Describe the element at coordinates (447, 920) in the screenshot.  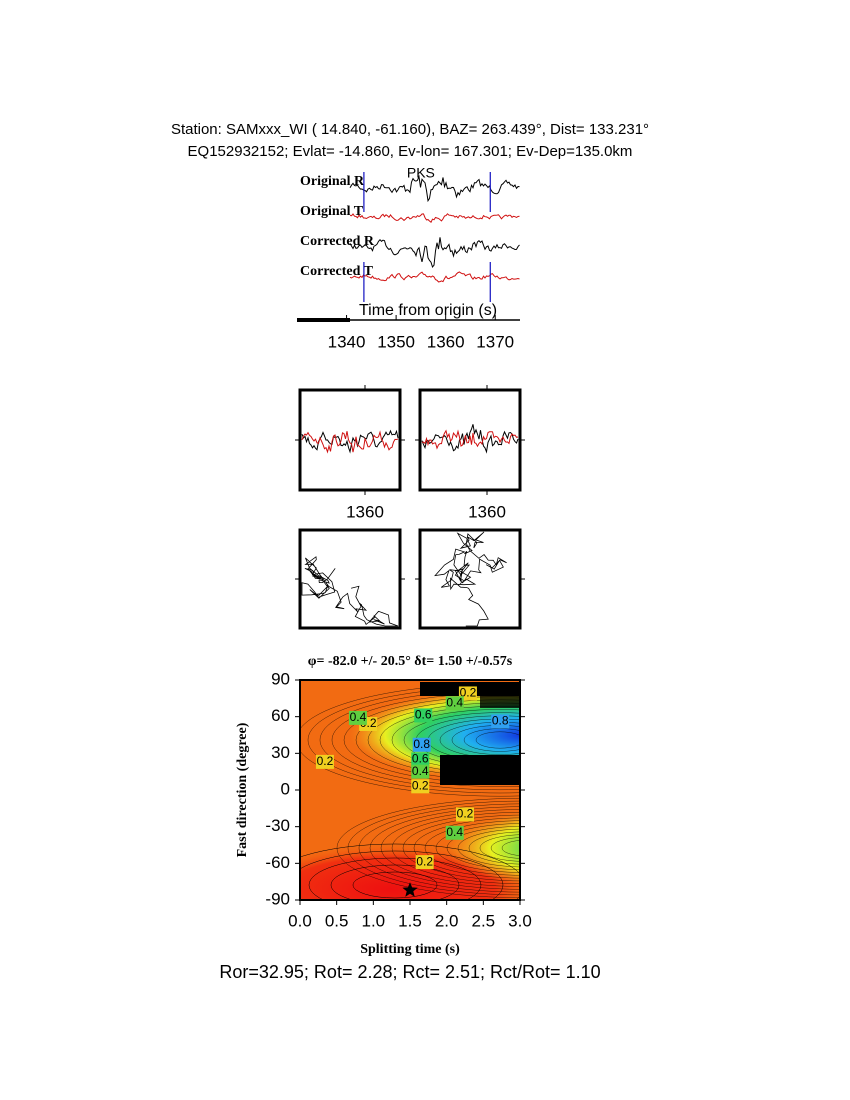
I see `x-tick-label: 2.0` at that location.